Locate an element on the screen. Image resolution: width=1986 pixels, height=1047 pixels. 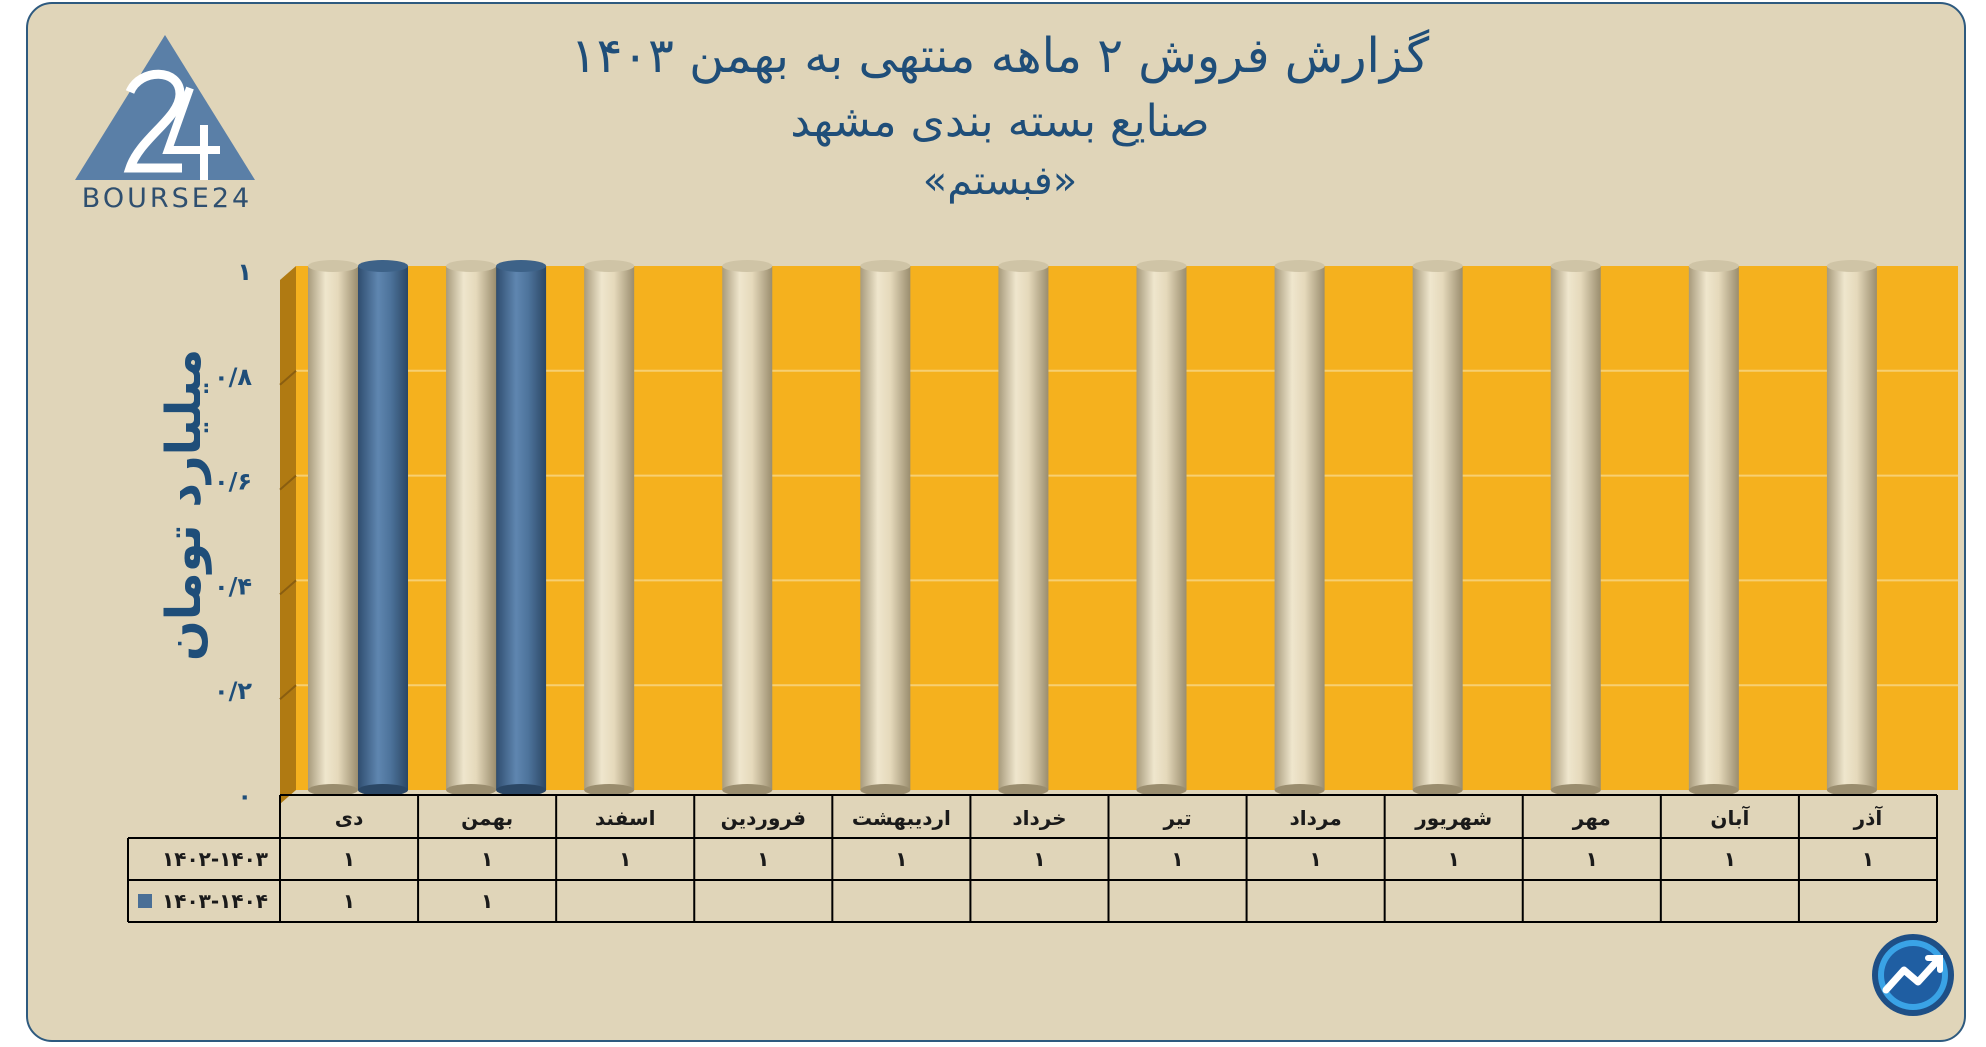
x-tick-label: آبان is located at coordinates (1730, 817).